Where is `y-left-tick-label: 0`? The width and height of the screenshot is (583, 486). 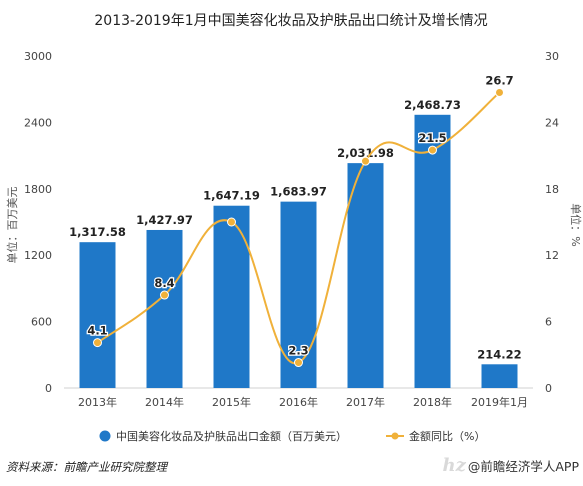 y-left-tick-label: 0 is located at coordinates (48, 388).